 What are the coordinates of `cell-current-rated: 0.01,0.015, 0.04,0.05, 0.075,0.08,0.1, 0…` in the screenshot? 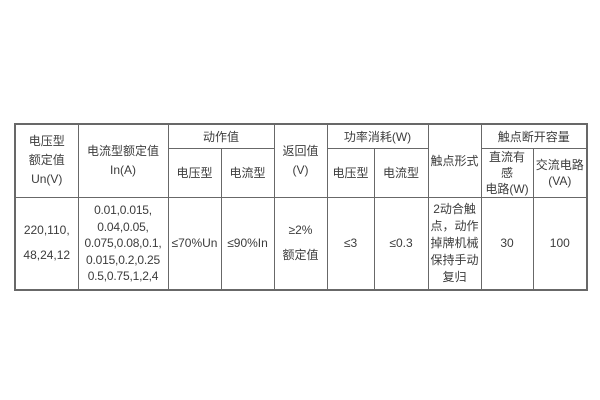 It's located at (123, 243).